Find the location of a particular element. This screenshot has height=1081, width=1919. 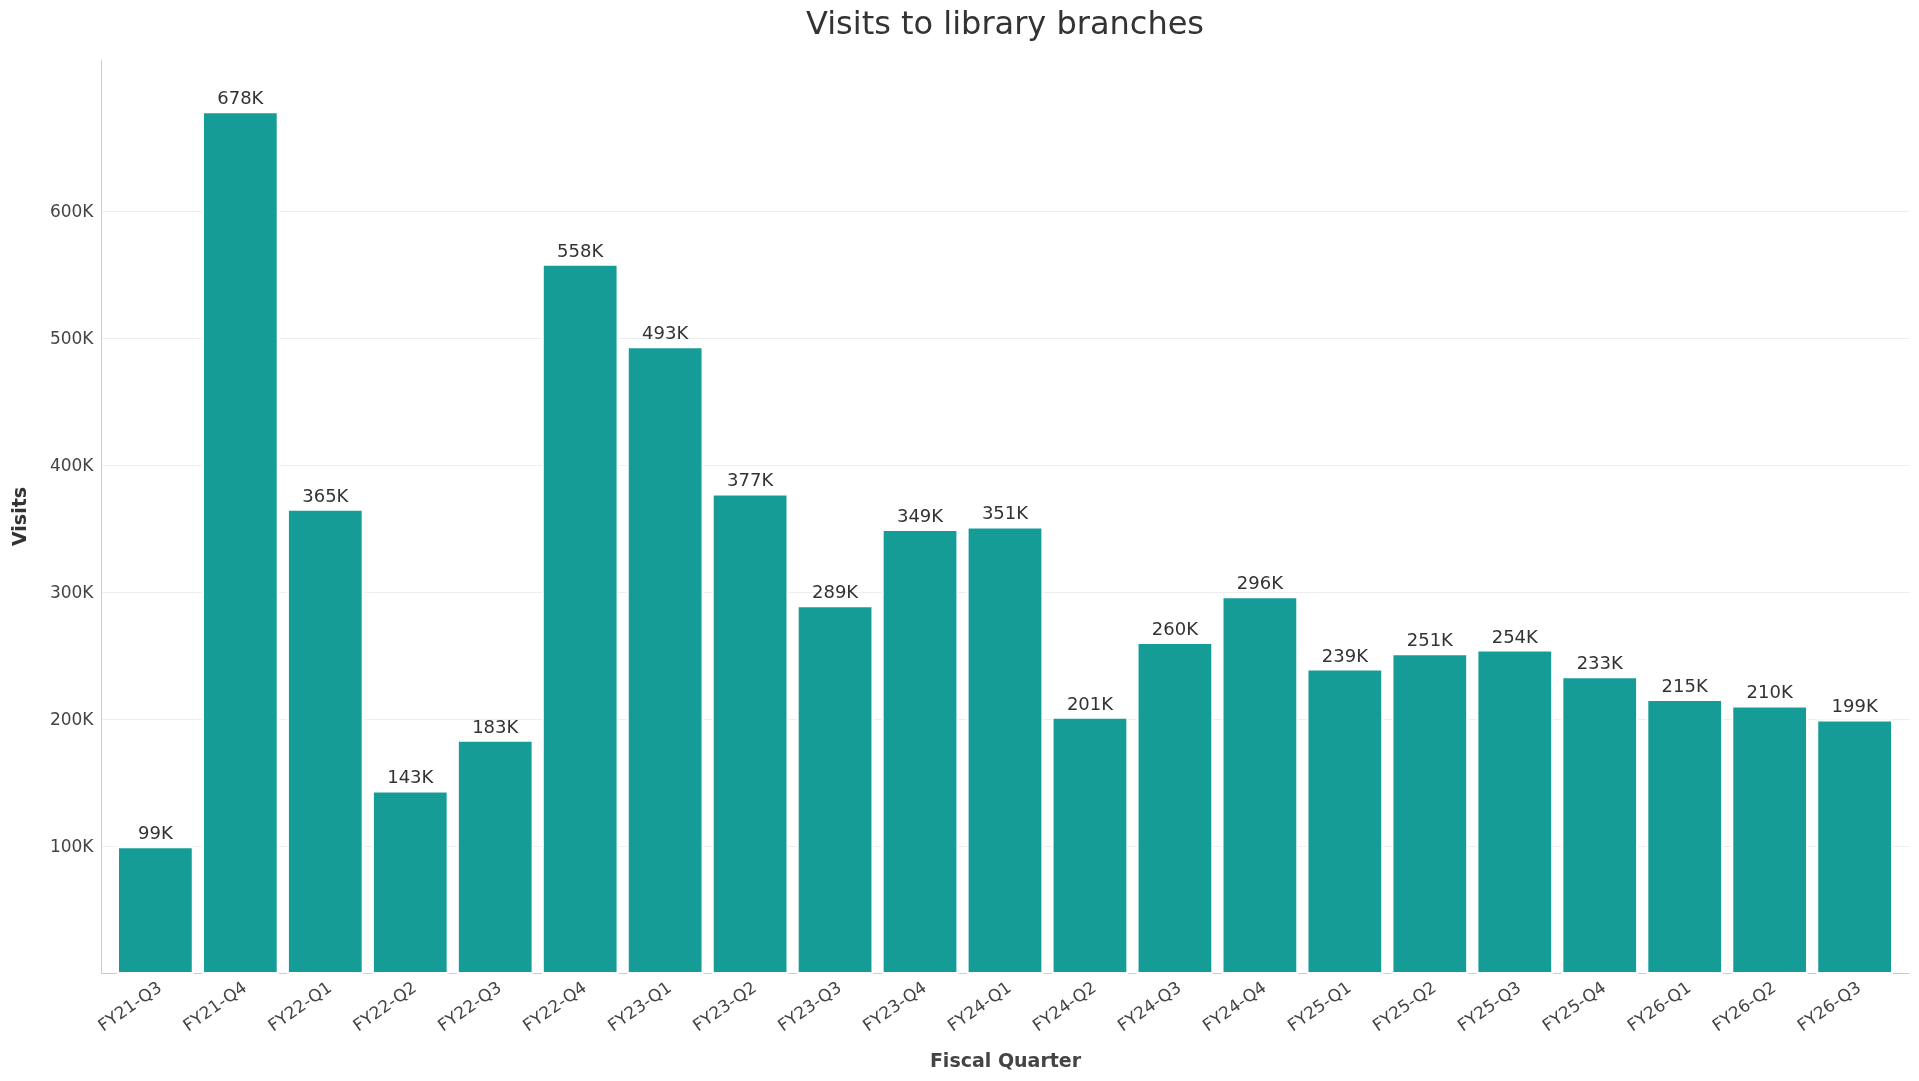

data-label: 99K is located at coordinates (156, 833).